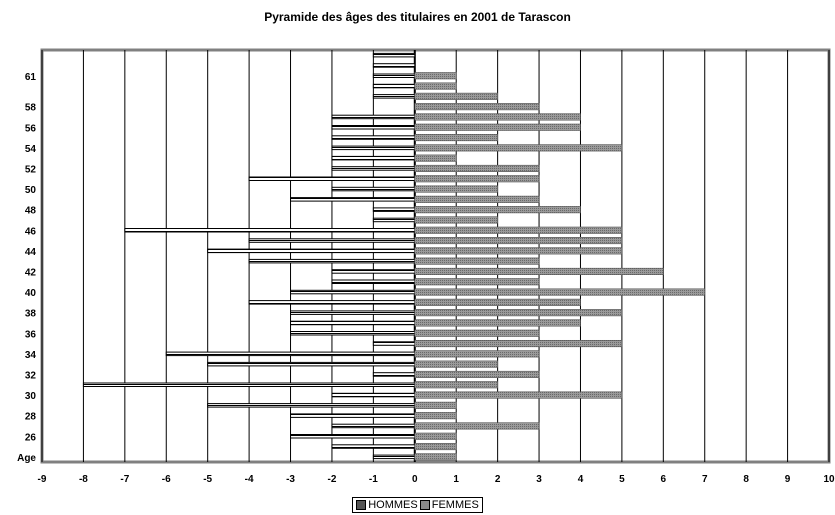 The image size is (835, 515). Describe the element at coordinates (456, 479) in the screenshot. I see `x-tick-label: 1` at that location.